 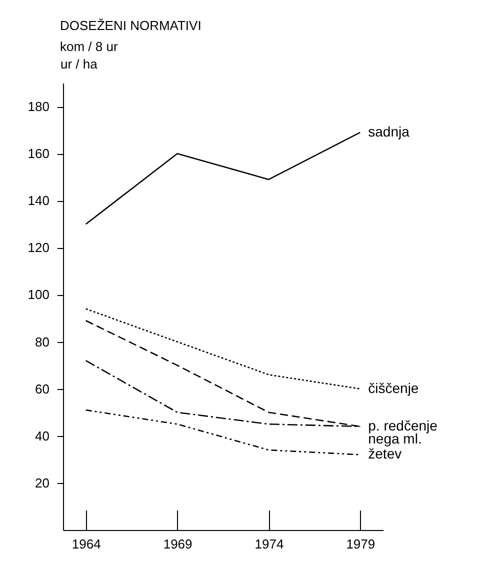 I want to click on x-tick-label: 1979, so click(x=361, y=544).